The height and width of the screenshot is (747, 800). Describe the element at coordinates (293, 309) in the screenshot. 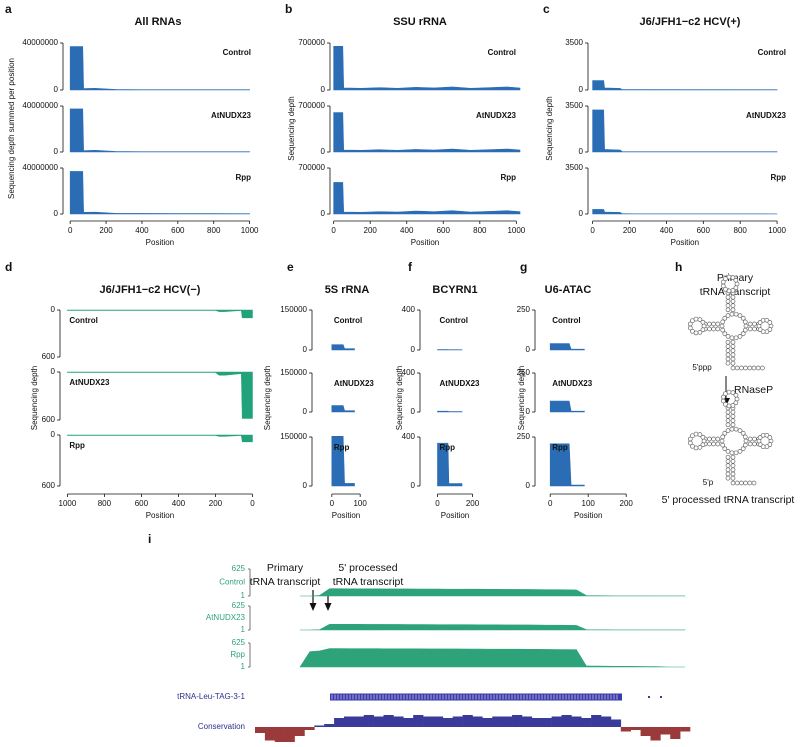

I see `y-tick-label: 150000` at that location.